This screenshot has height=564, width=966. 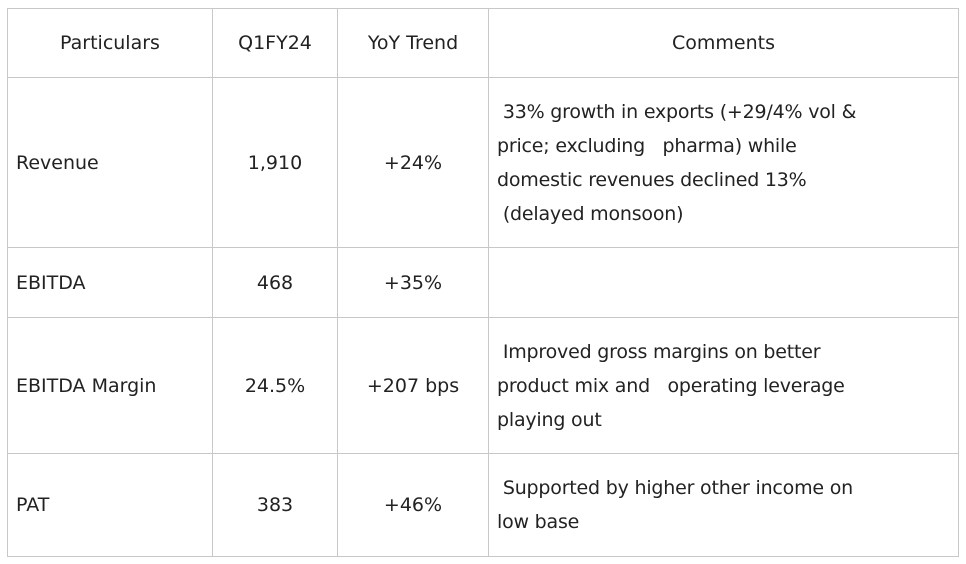 What do you see at coordinates (549, 419) in the screenshot?
I see `comment-line: playing out` at bounding box center [549, 419].